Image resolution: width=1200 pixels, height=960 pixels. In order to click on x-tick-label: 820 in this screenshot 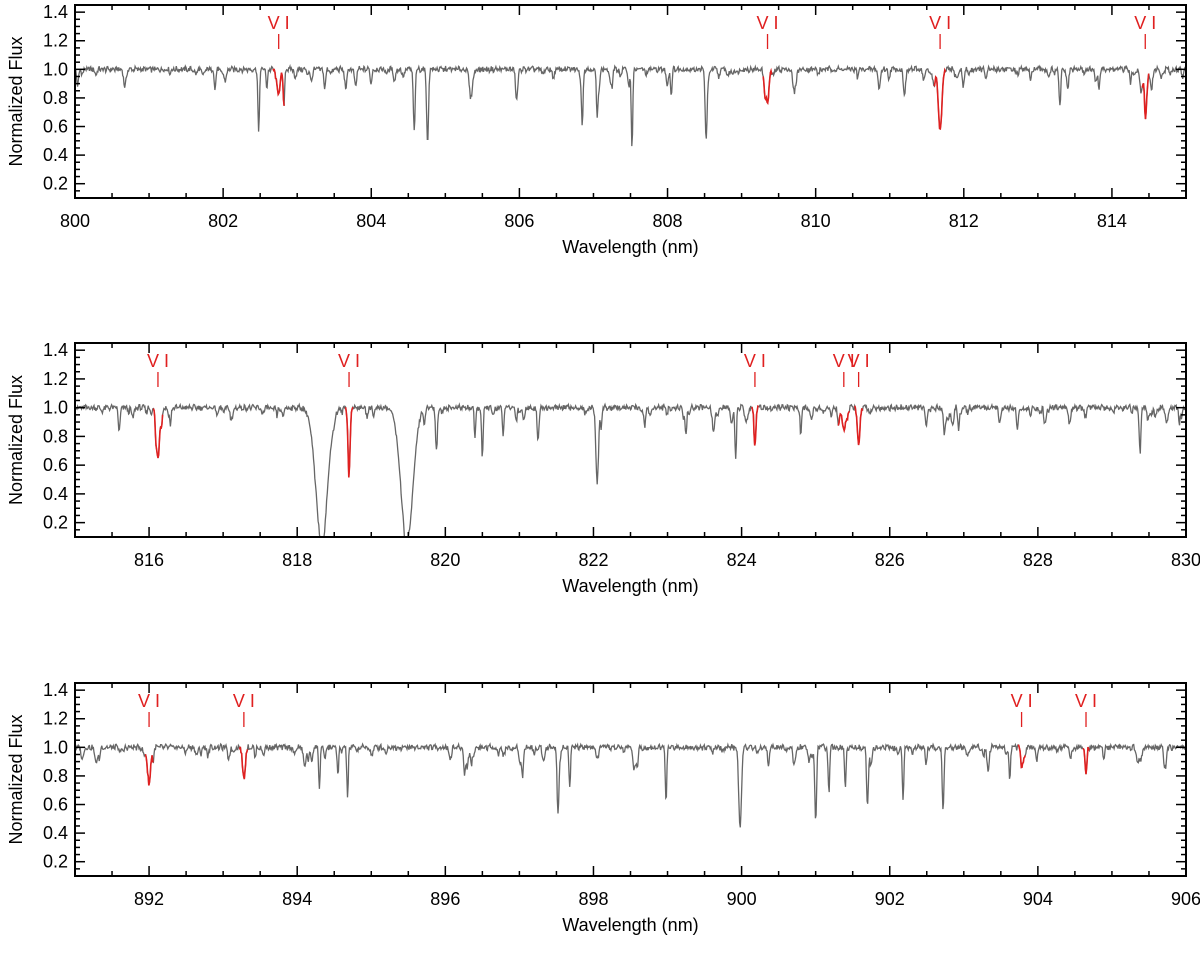, I will do `click(445, 560)`.